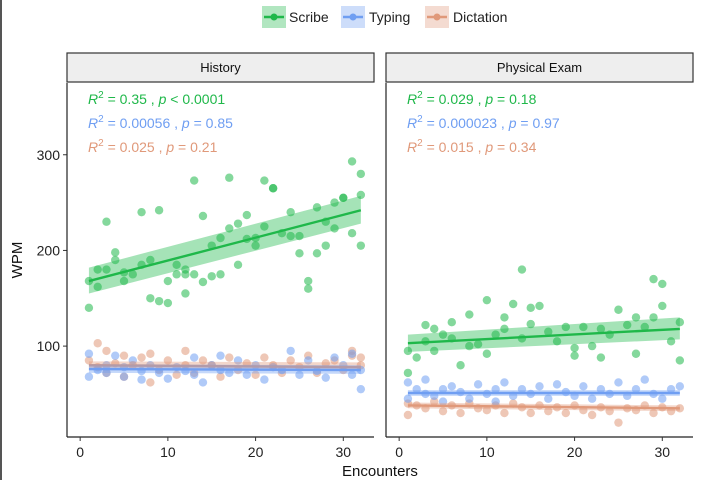 Image resolution: width=701 pixels, height=480 pixels. Describe the element at coordinates (454, 147) in the screenshot. I see `annotation-r2-value: = 0.015 ,` at that location.